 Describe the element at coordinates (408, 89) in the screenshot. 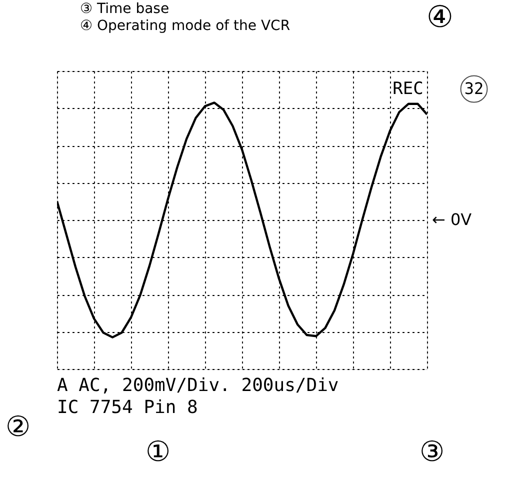

I see `text: REC` at that location.